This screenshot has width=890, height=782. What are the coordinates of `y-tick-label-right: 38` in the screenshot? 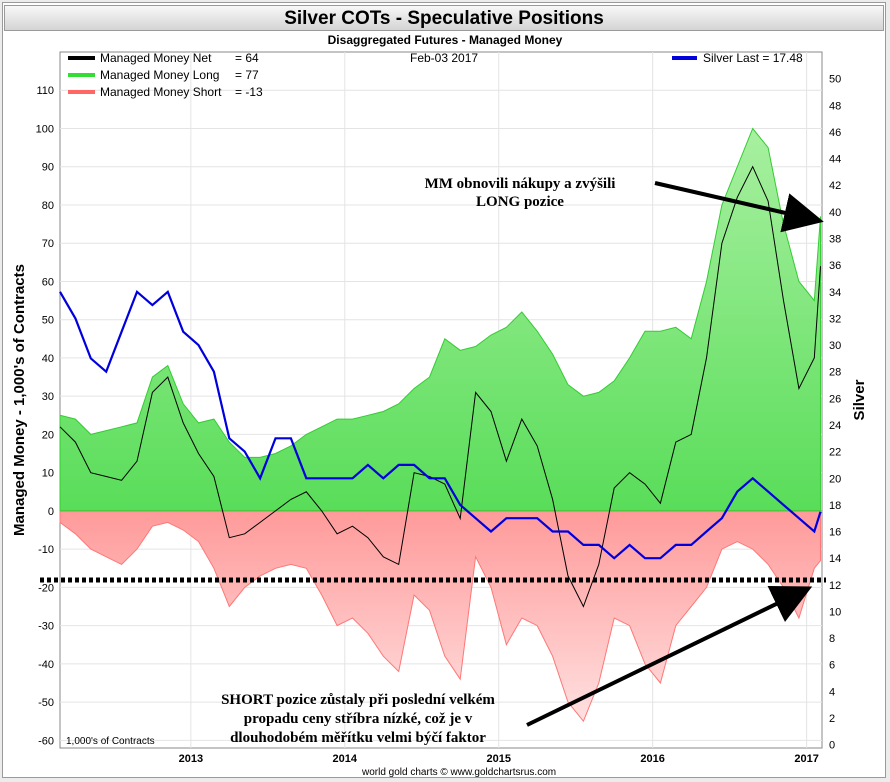 It's located at (835, 239).